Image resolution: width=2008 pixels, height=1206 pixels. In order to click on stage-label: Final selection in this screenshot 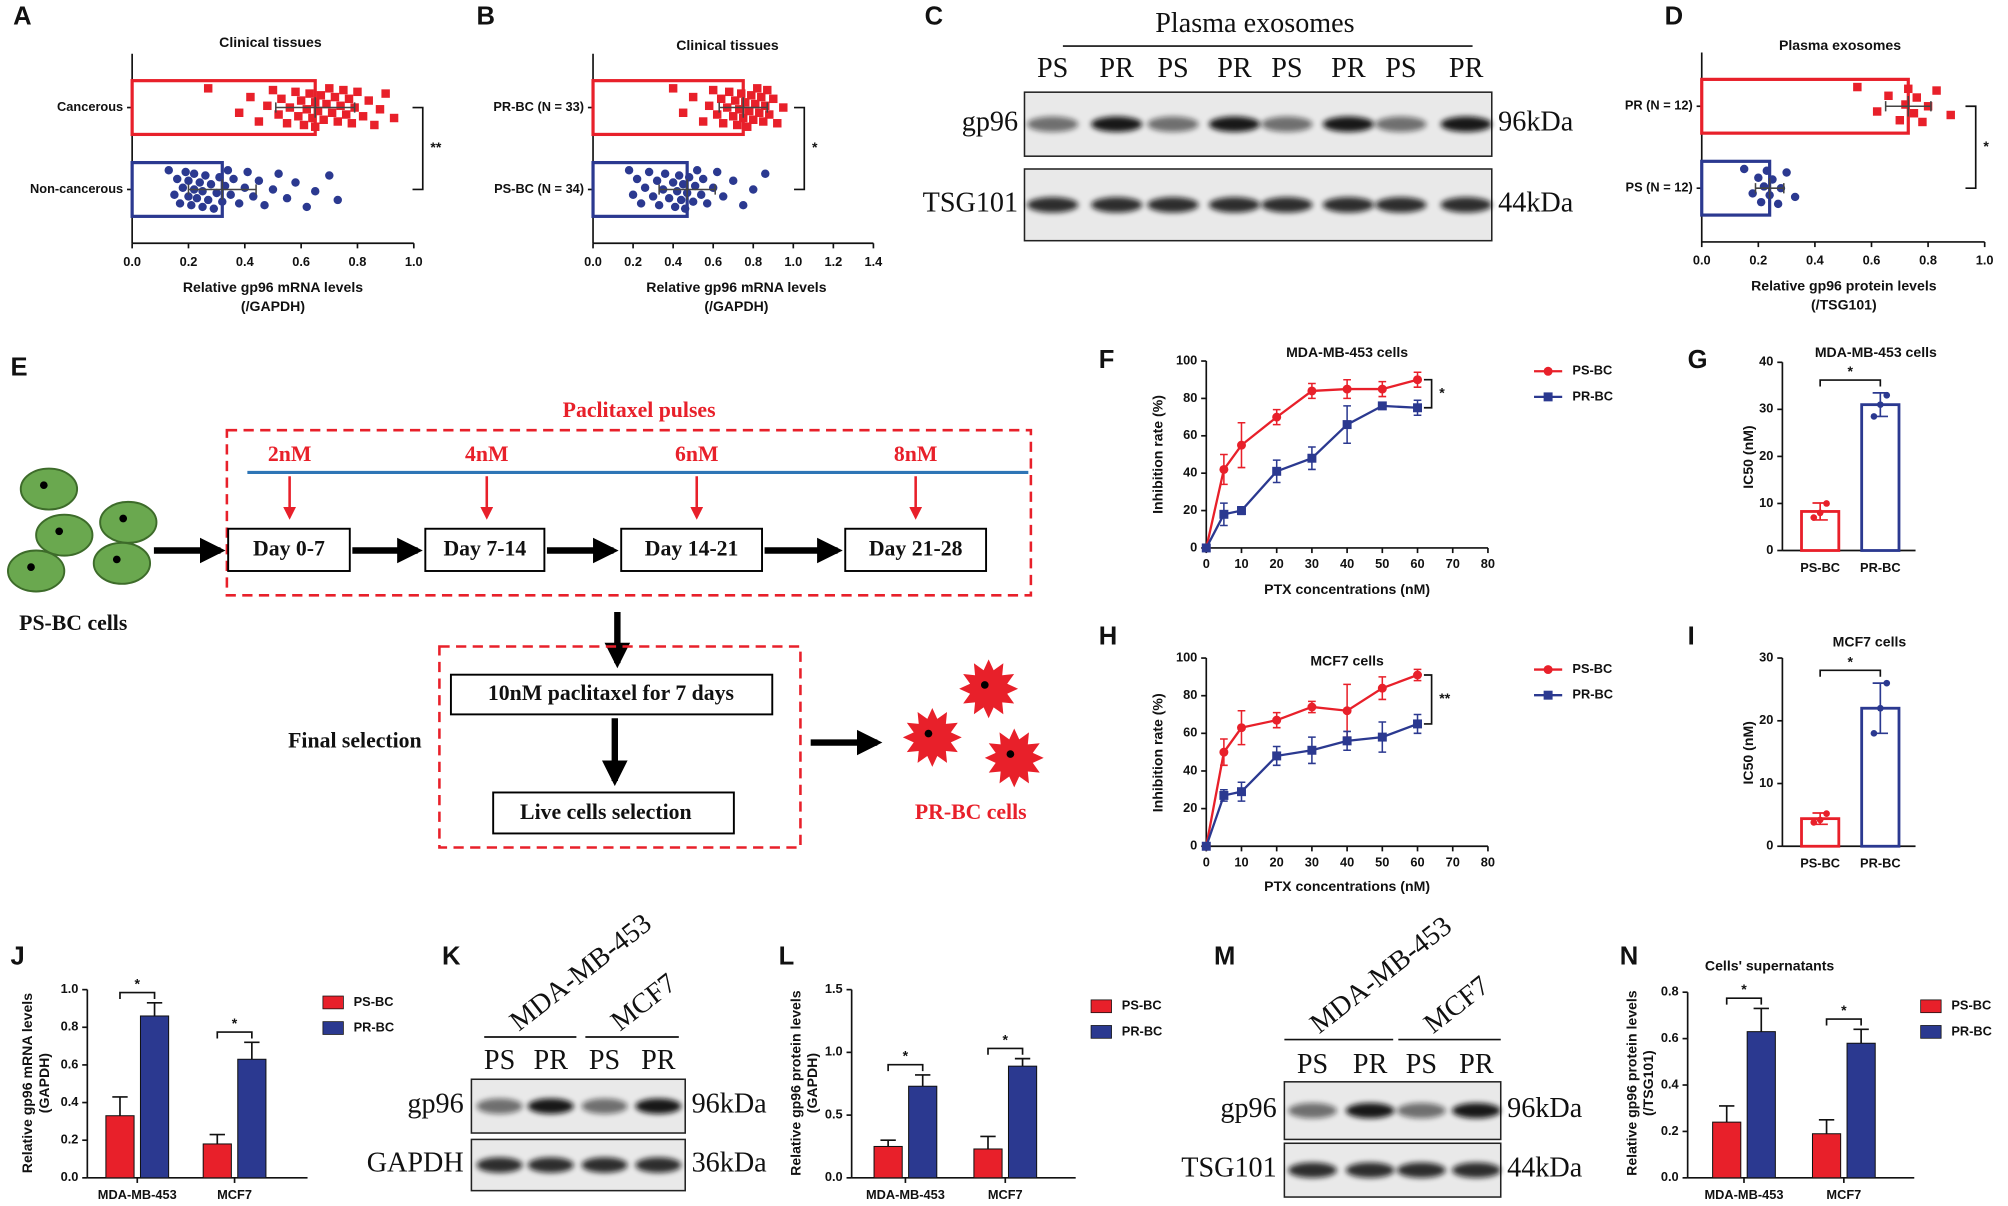, I will do `click(355, 741)`.